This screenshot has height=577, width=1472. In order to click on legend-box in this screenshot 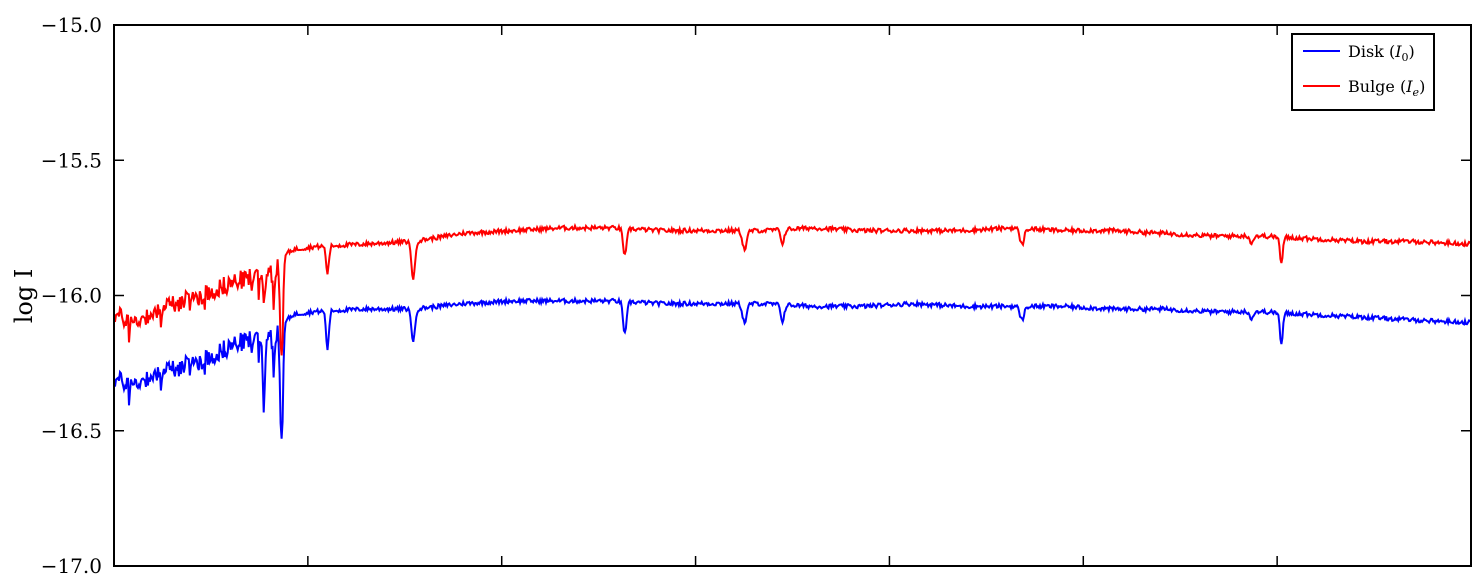, I will do `click(1363, 72)`.